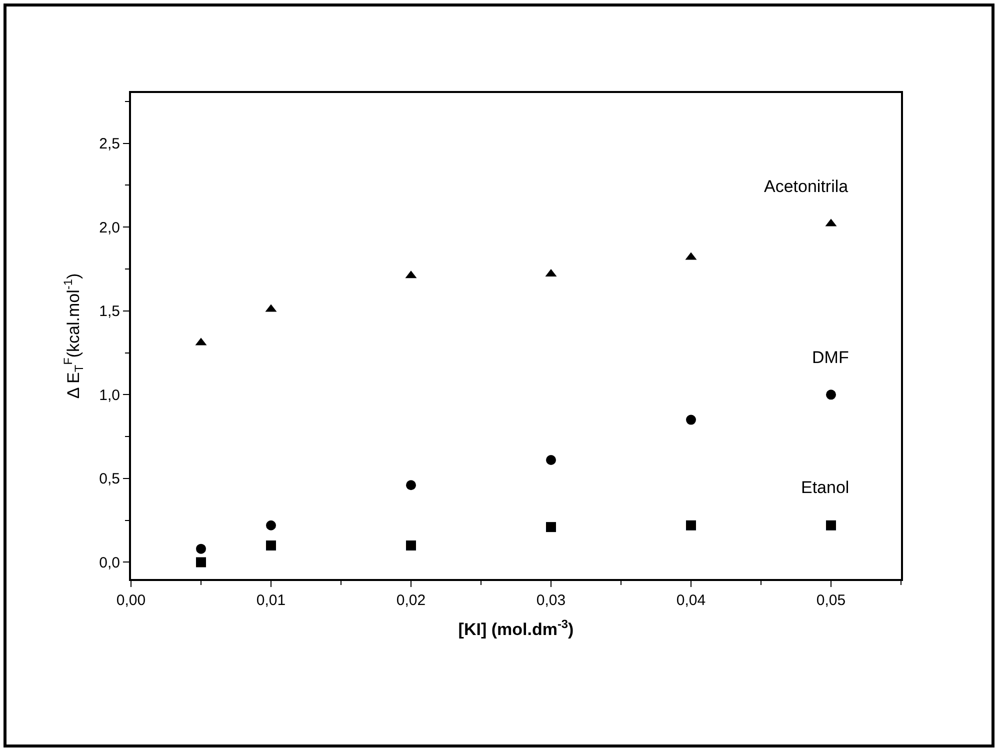 The width and height of the screenshot is (998, 751). Describe the element at coordinates (109, 227) in the screenshot. I see `y-tick-label: 2,0` at that location.